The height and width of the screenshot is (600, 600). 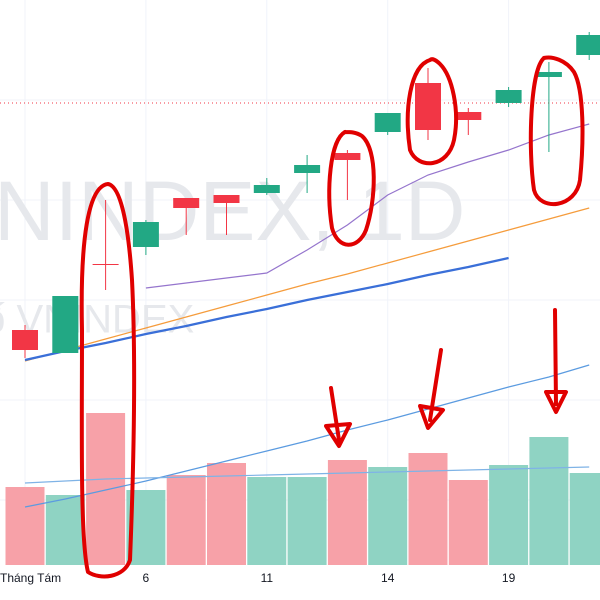 I want to click on x-tick-label: 6, so click(x=146, y=578).